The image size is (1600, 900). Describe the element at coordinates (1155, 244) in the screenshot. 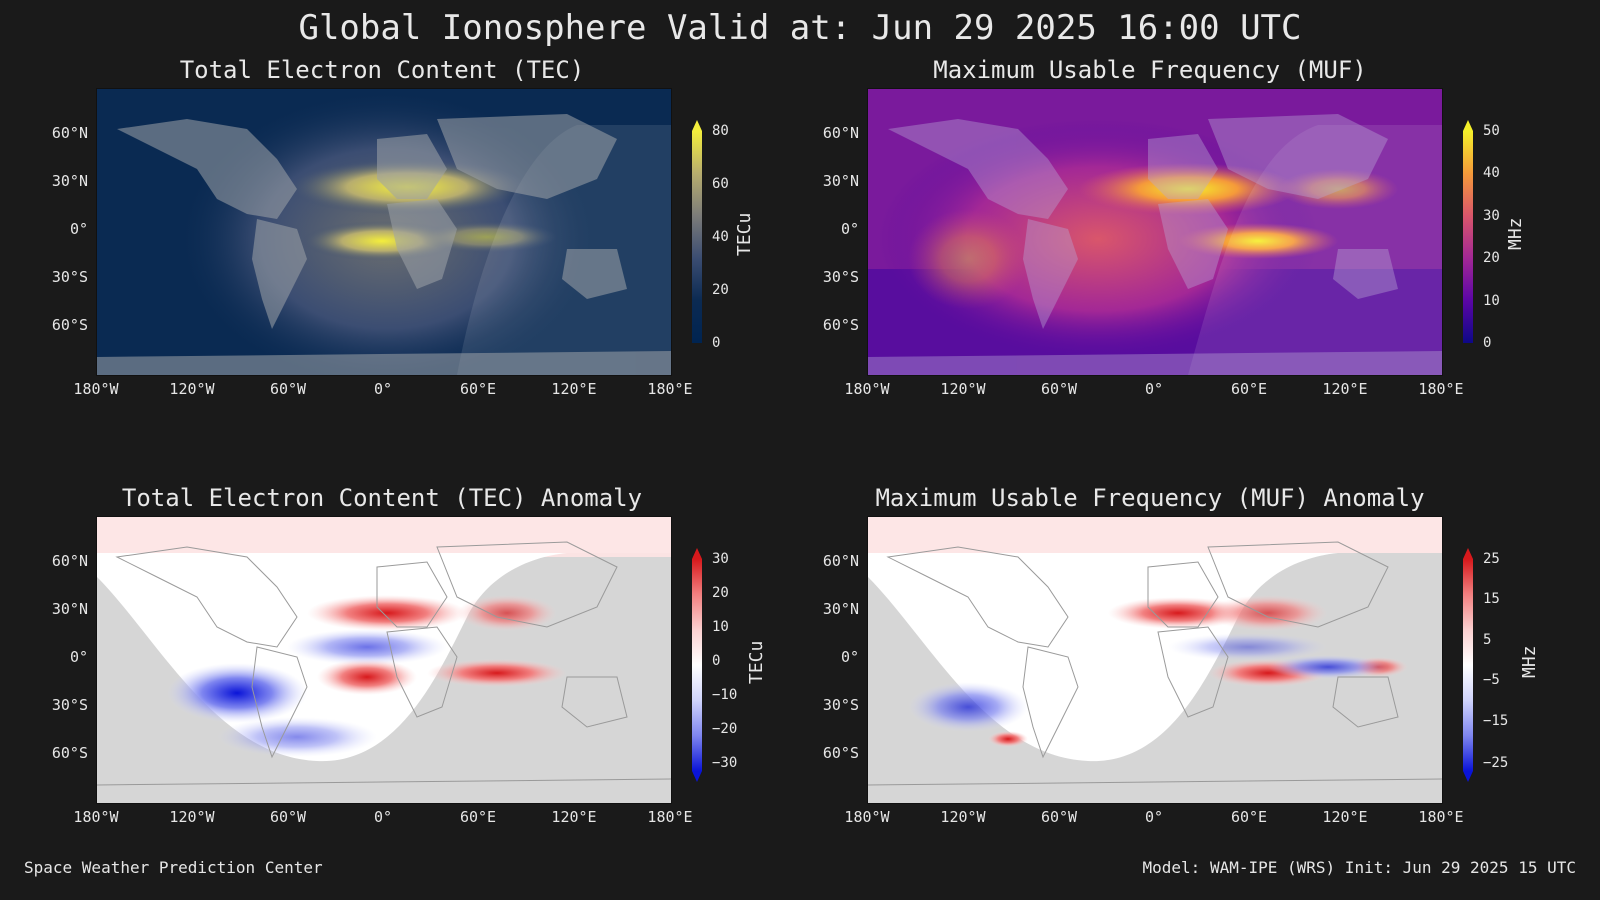

I see `continents-muf` at that location.